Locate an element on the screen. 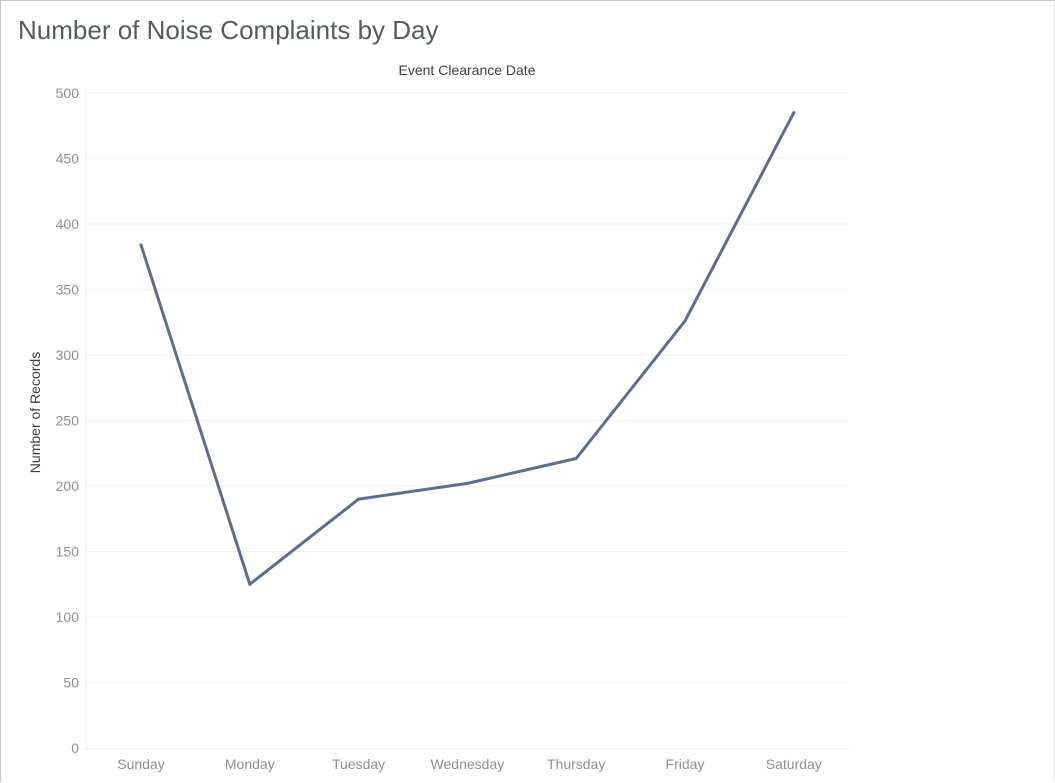 This screenshot has height=783, width=1055. x-tick-label: Tuesday is located at coordinates (358, 764).